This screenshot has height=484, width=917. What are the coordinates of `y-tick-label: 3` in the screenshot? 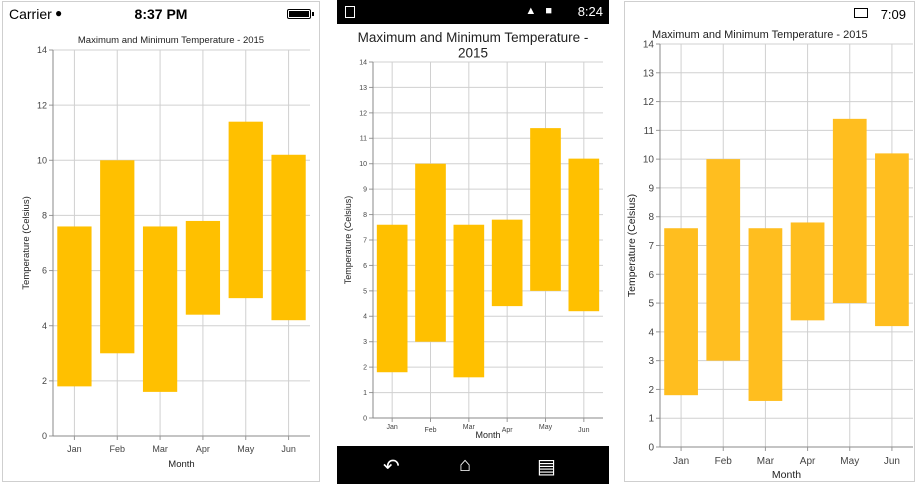 It's located at (651, 361).